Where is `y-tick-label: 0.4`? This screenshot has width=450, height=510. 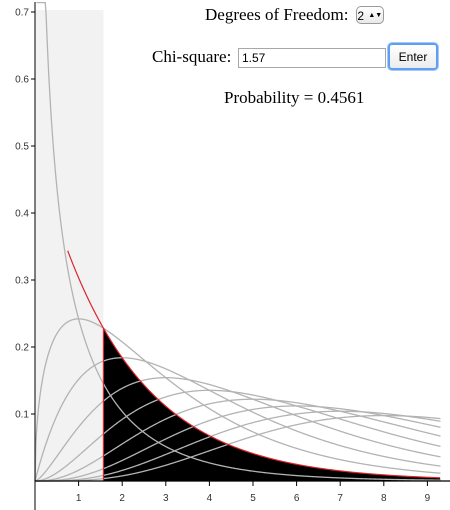 y-tick-label: 0.4 is located at coordinates (22, 214).